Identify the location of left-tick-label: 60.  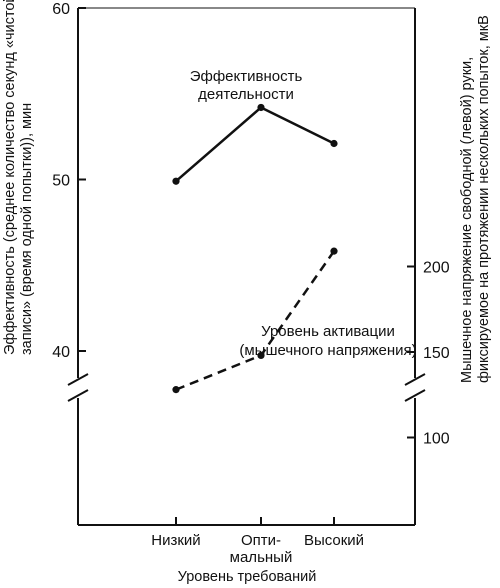
(61, 9).